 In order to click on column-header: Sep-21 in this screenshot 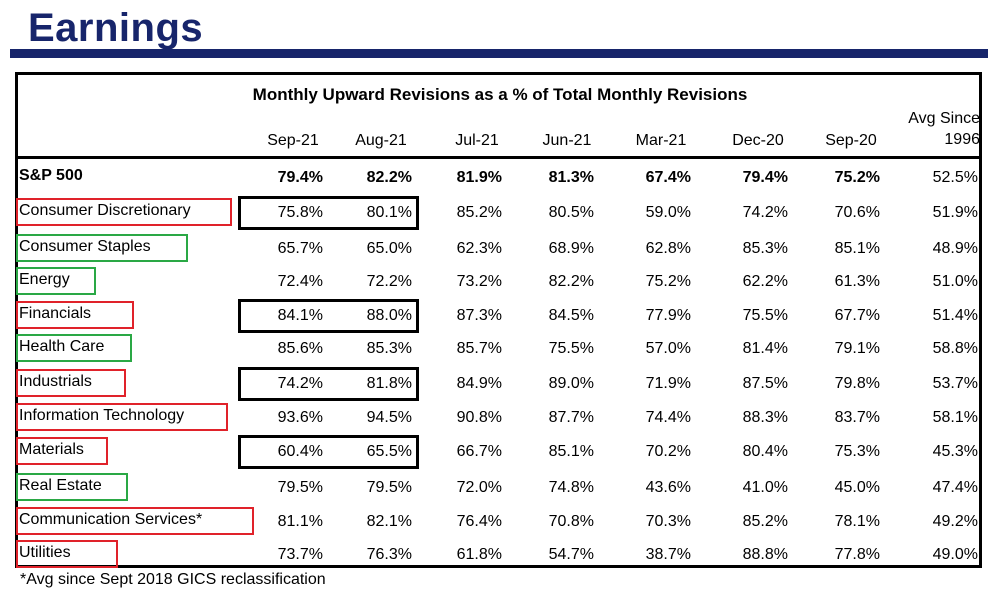, I will do `click(293, 140)`.